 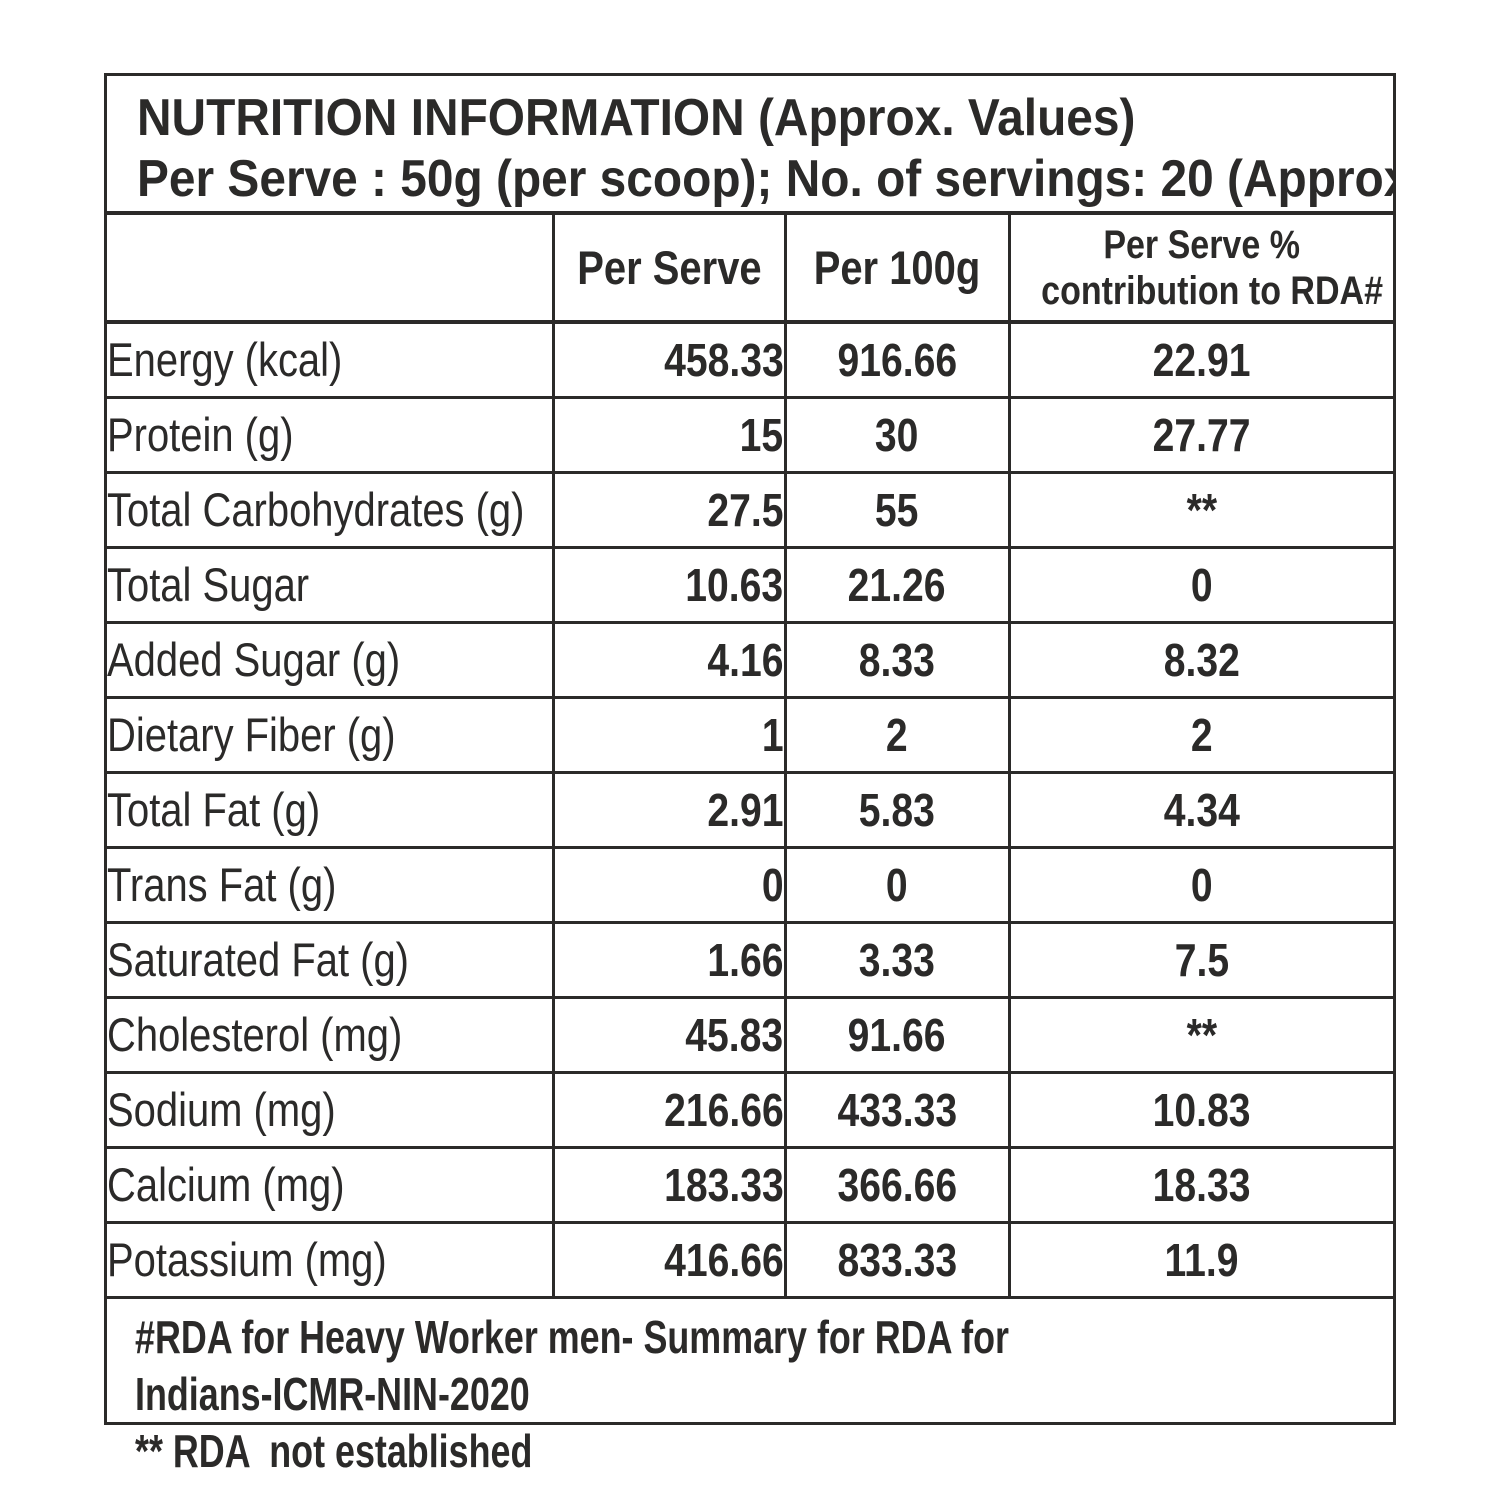 I want to click on per-serve-value: 1, so click(x=669, y=734).